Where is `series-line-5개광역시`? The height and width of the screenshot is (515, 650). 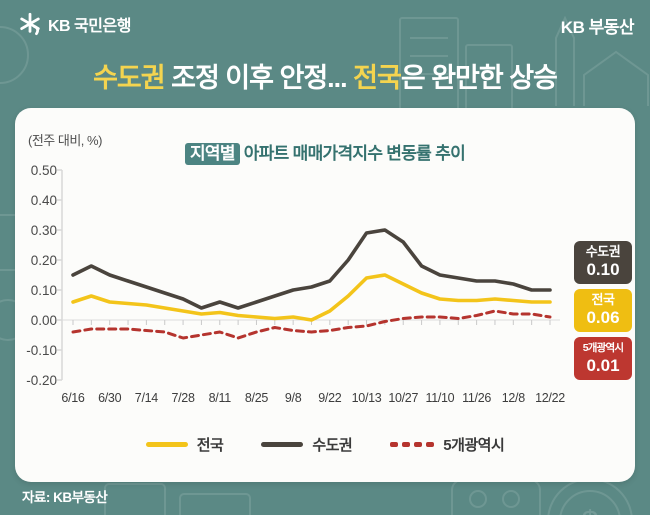 series-line-5개광역시 is located at coordinates (311, 324).